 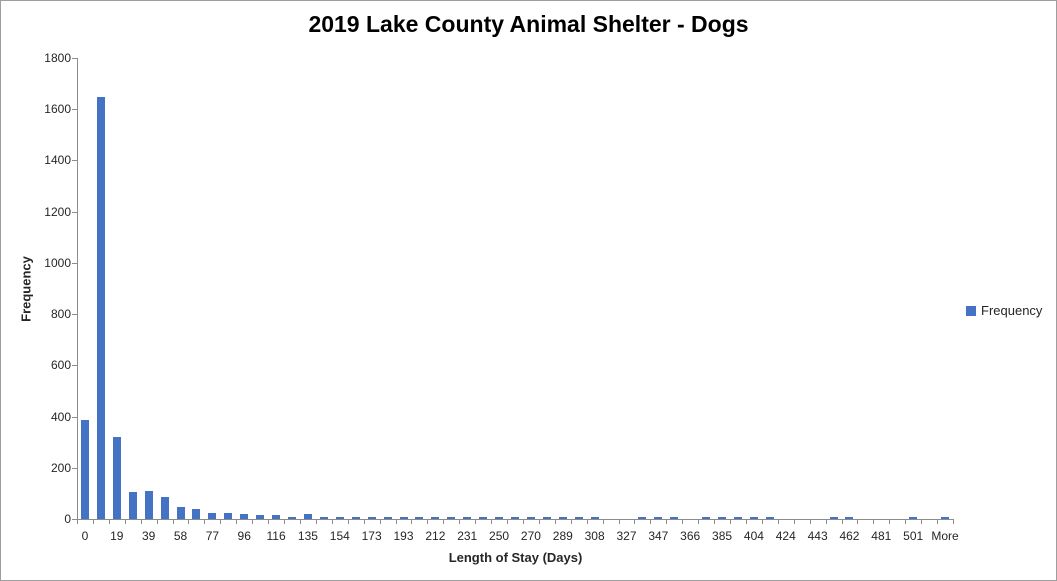 What do you see at coordinates (57, 211) in the screenshot?
I see `y-tick-label: 1200` at bounding box center [57, 211].